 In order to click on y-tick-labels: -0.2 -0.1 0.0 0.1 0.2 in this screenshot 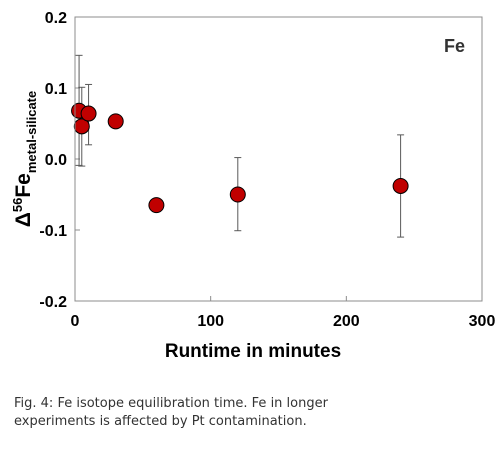, I will do `click(53, 160)`.